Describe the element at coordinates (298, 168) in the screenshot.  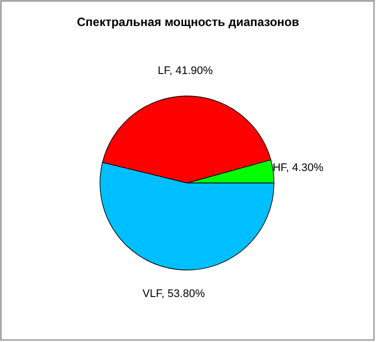
I see `slice-label: HF, 4.30%` at that location.